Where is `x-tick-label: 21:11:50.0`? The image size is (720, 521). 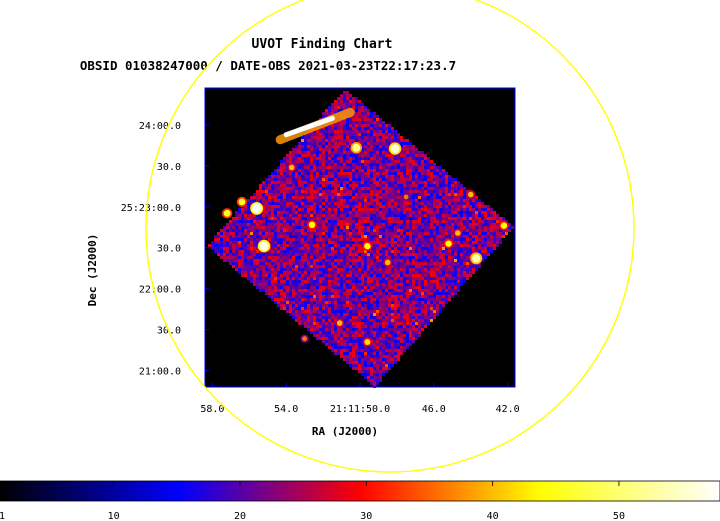
x-tick-label: 21:11:50.0 is located at coordinates (360, 409).